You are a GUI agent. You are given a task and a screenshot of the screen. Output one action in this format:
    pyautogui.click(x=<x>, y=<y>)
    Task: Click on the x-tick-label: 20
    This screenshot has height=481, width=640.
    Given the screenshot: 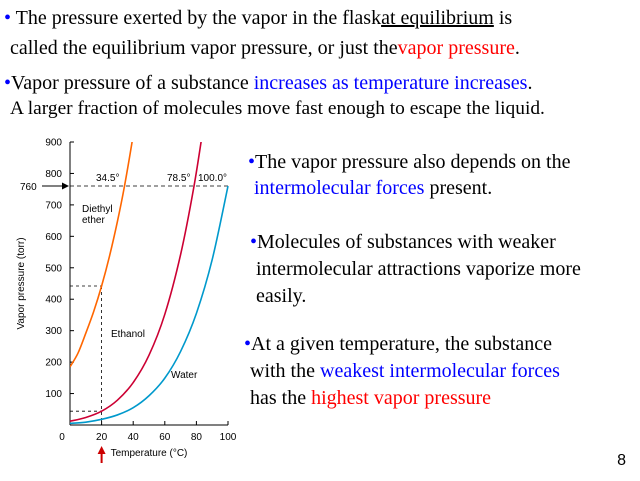 What is the action you would take?
    pyautogui.click(x=102, y=437)
    